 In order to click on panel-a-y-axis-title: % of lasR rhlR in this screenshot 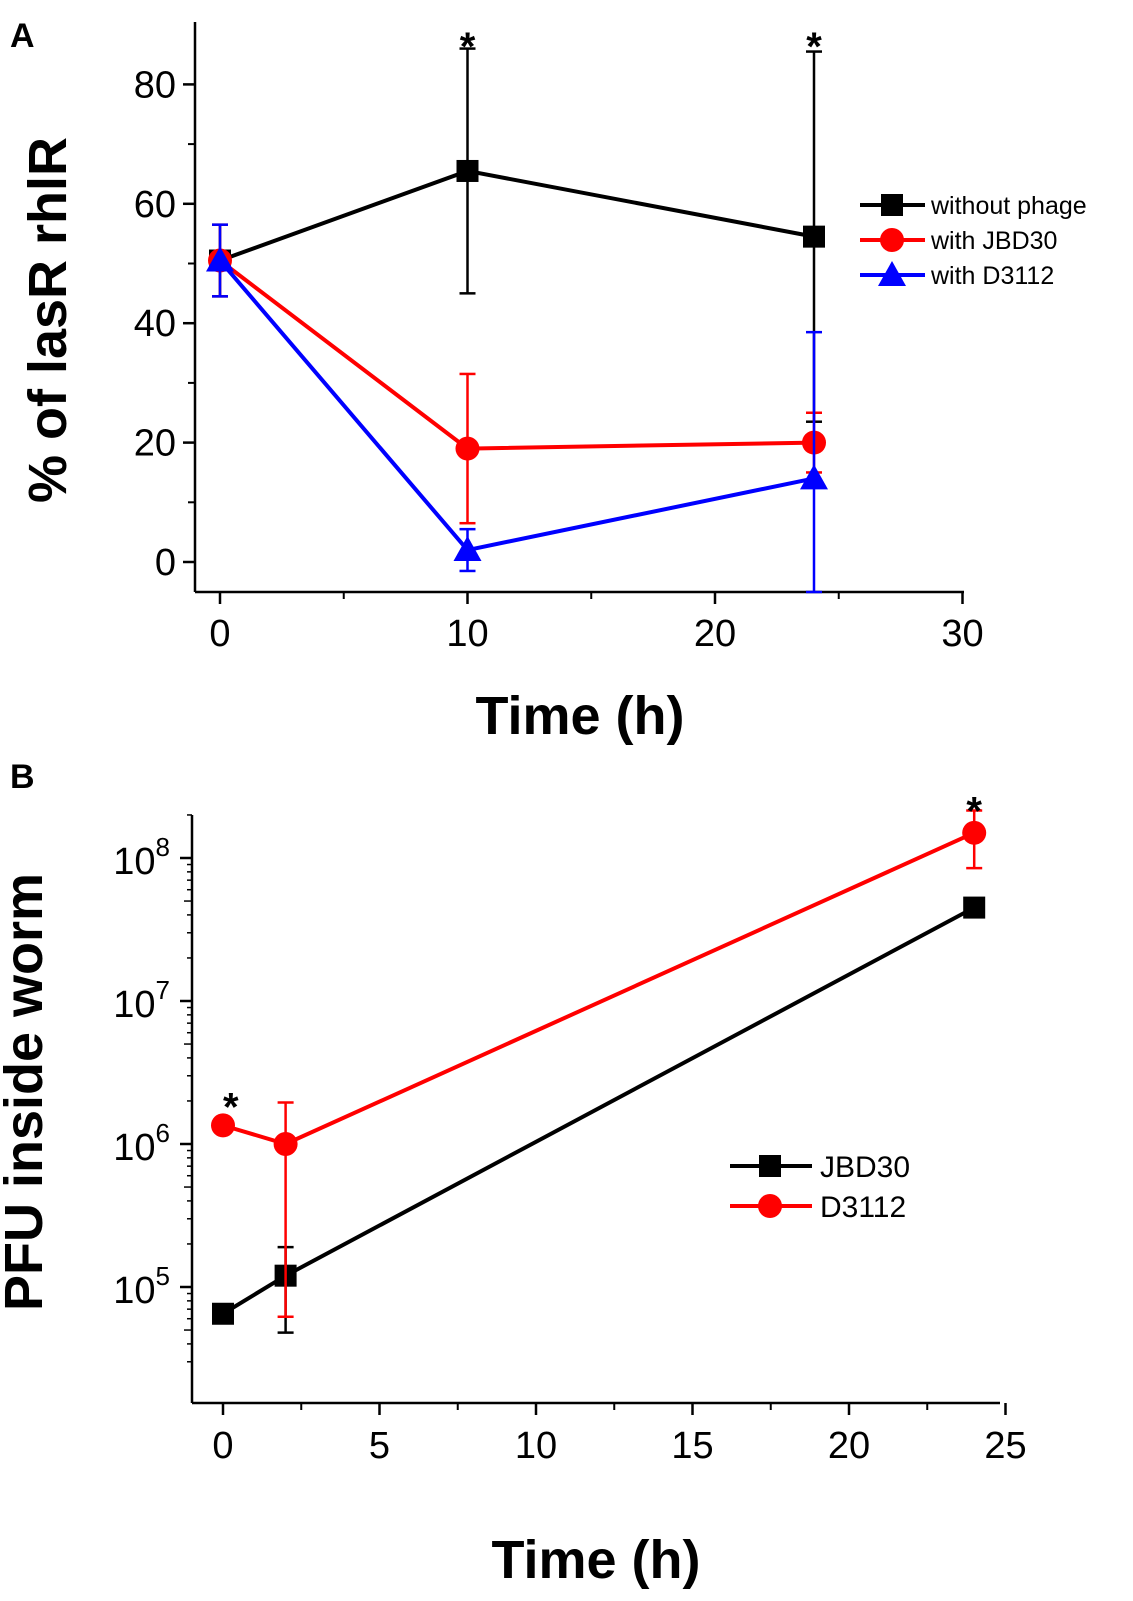, I will do `click(48, 320)`.